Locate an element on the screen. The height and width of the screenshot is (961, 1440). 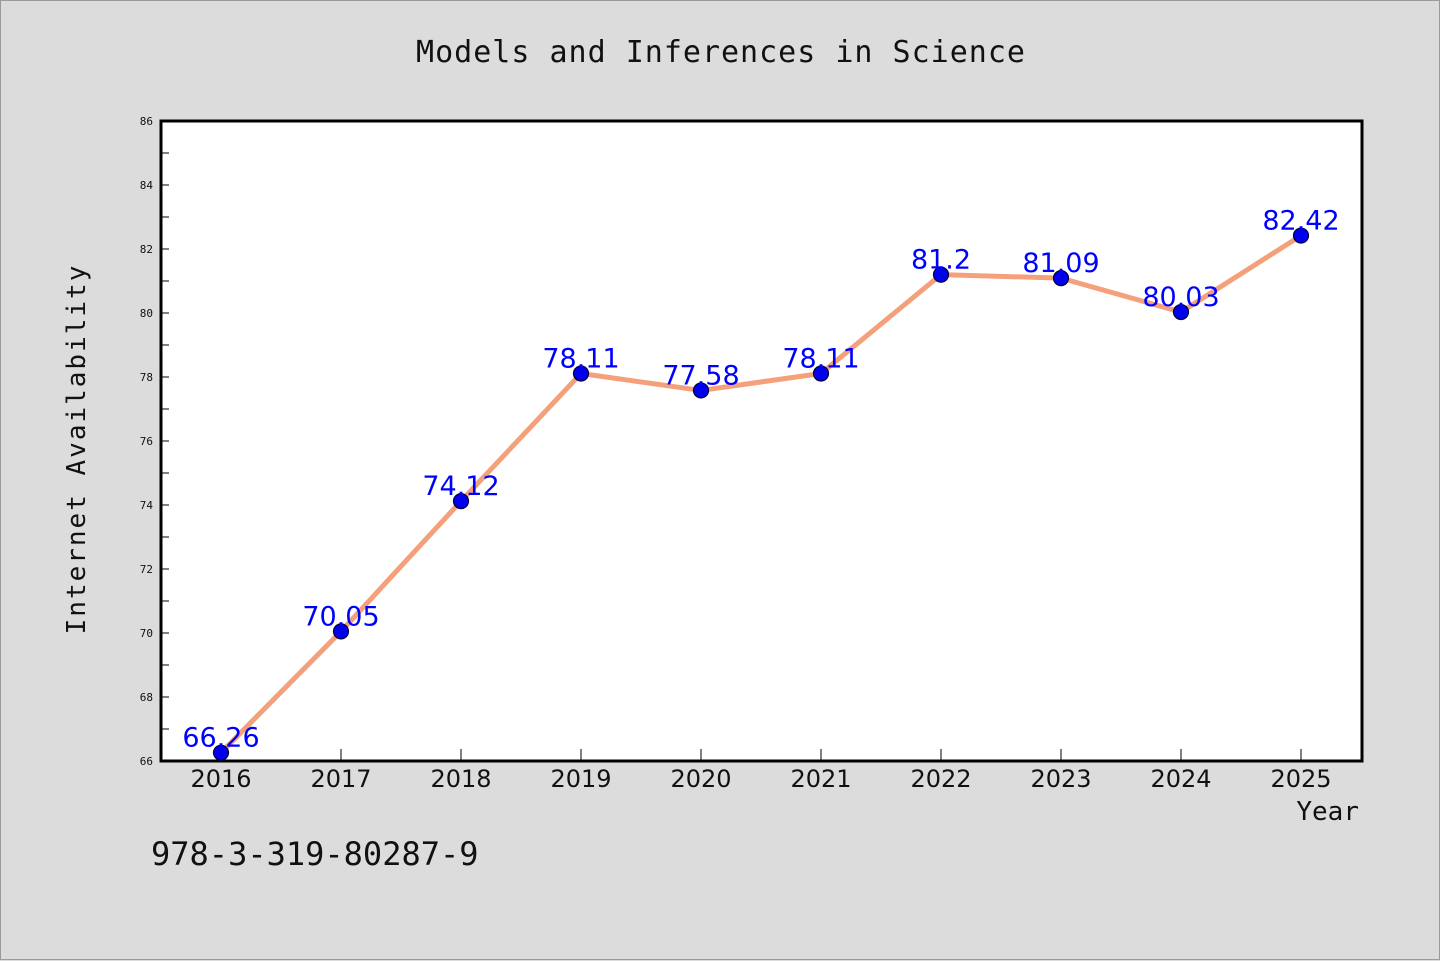
x-tick-label: 2020 is located at coordinates (700, 779).